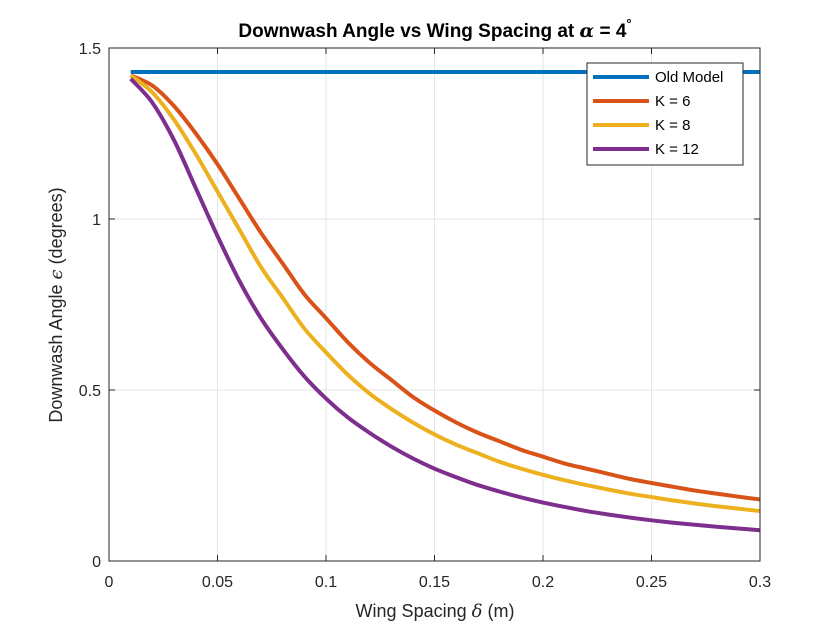 This screenshot has height=630, width=840. What do you see at coordinates (677, 149) in the screenshot?
I see `legend-label: K = 12` at bounding box center [677, 149].